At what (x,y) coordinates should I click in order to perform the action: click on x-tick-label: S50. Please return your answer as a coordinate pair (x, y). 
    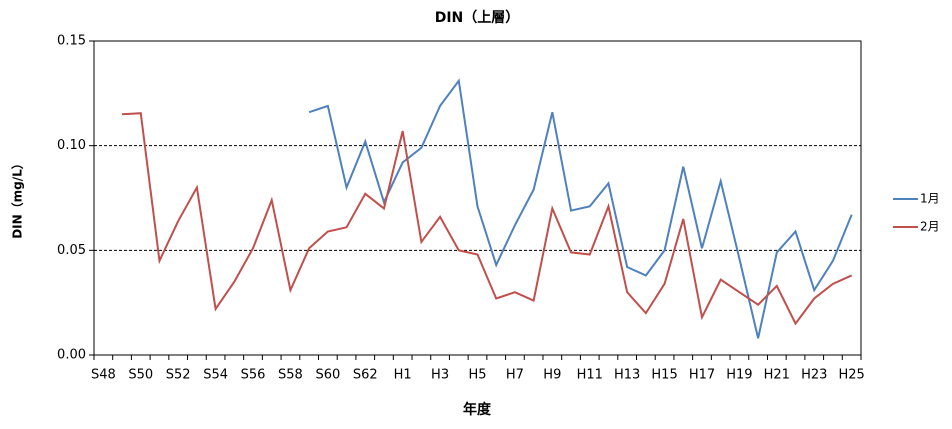
    Looking at the image, I should click on (140, 375).